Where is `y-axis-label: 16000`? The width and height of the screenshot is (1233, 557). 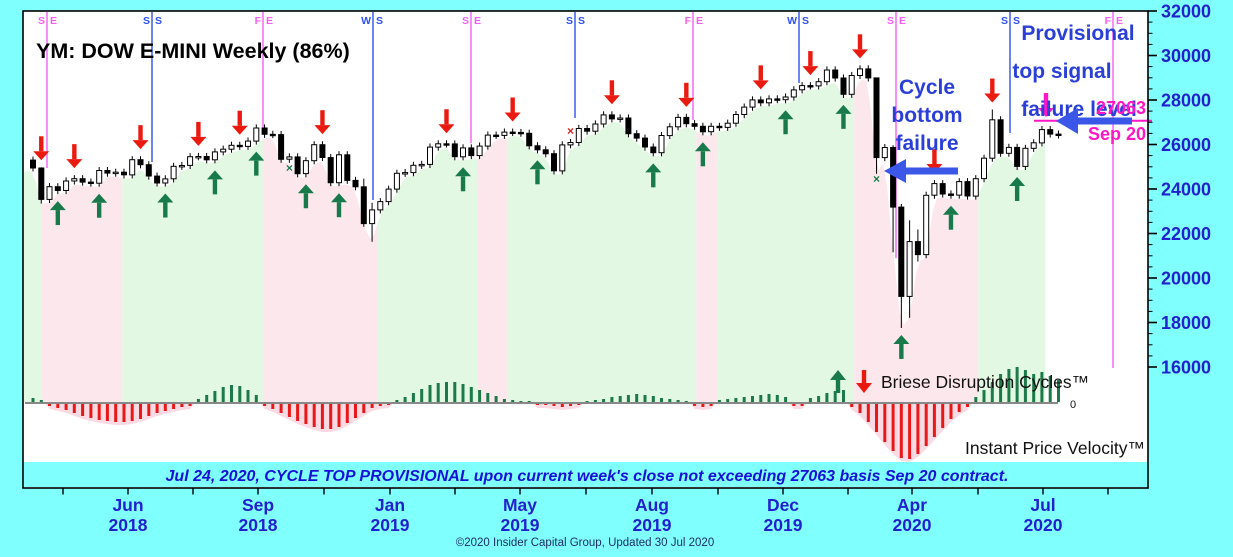
y-axis-label: 16000 is located at coordinates (1186, 368).